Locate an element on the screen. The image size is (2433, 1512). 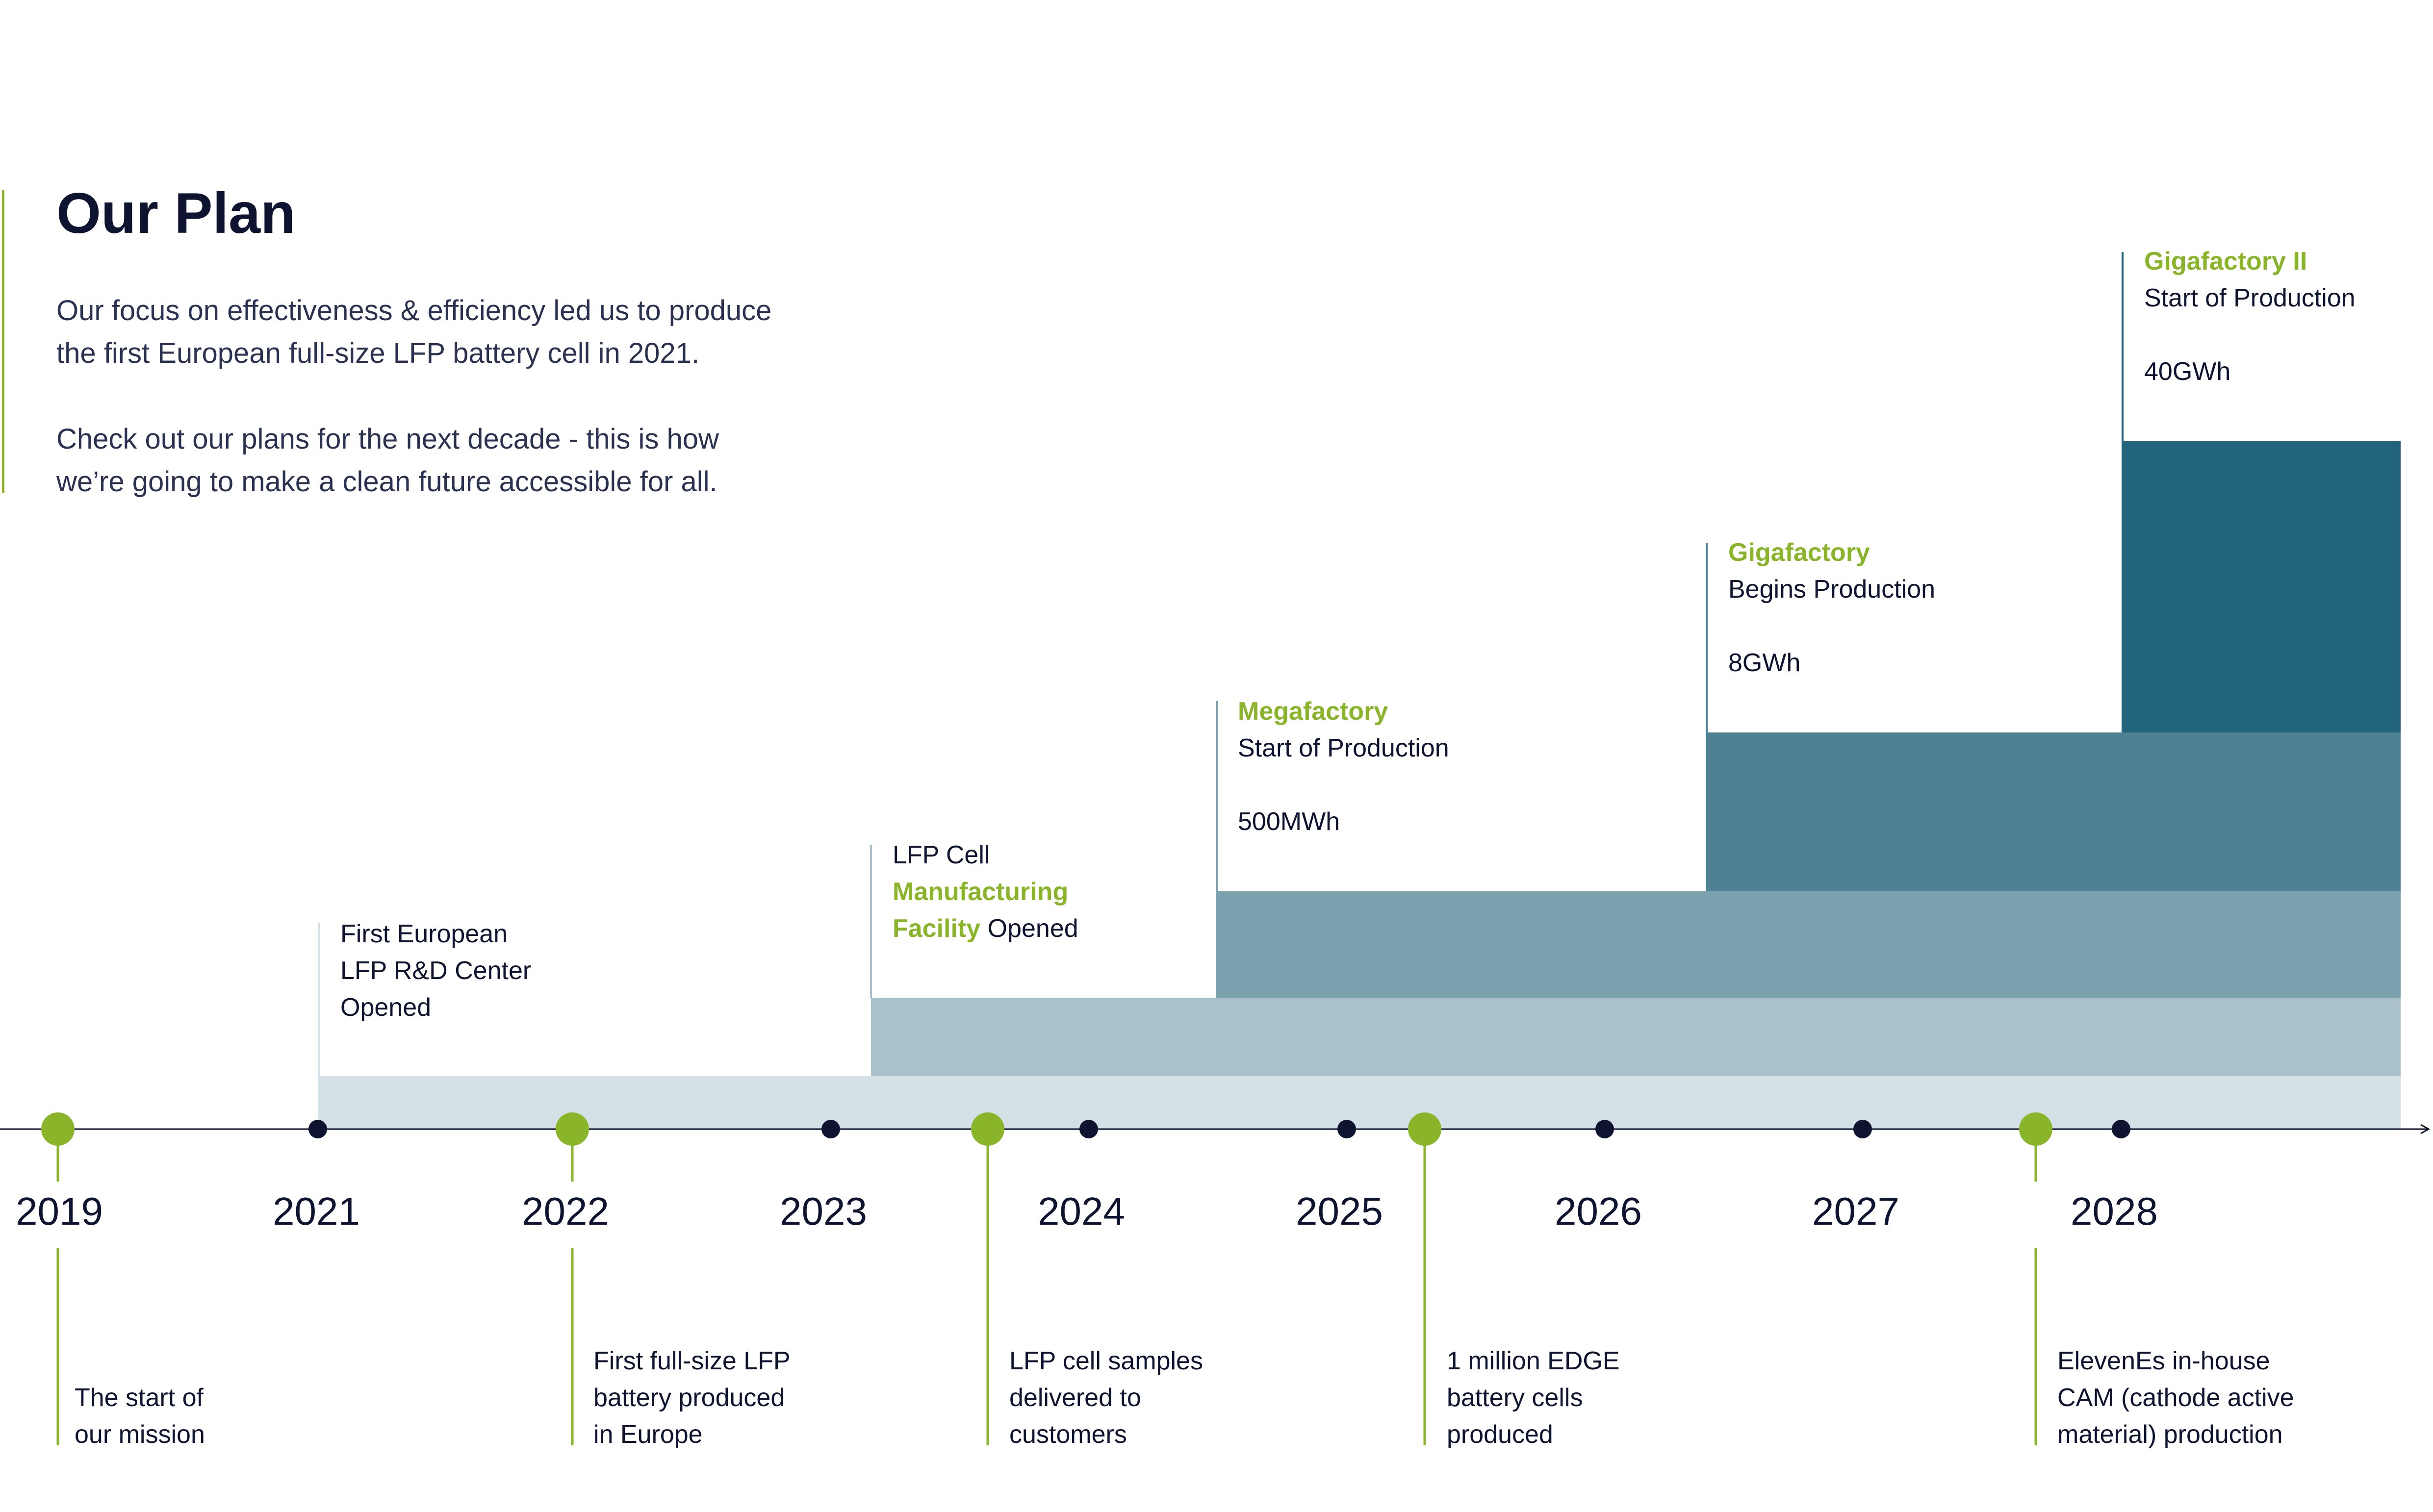
samples-line-3: customers is located at coordinates (1068, 1434).